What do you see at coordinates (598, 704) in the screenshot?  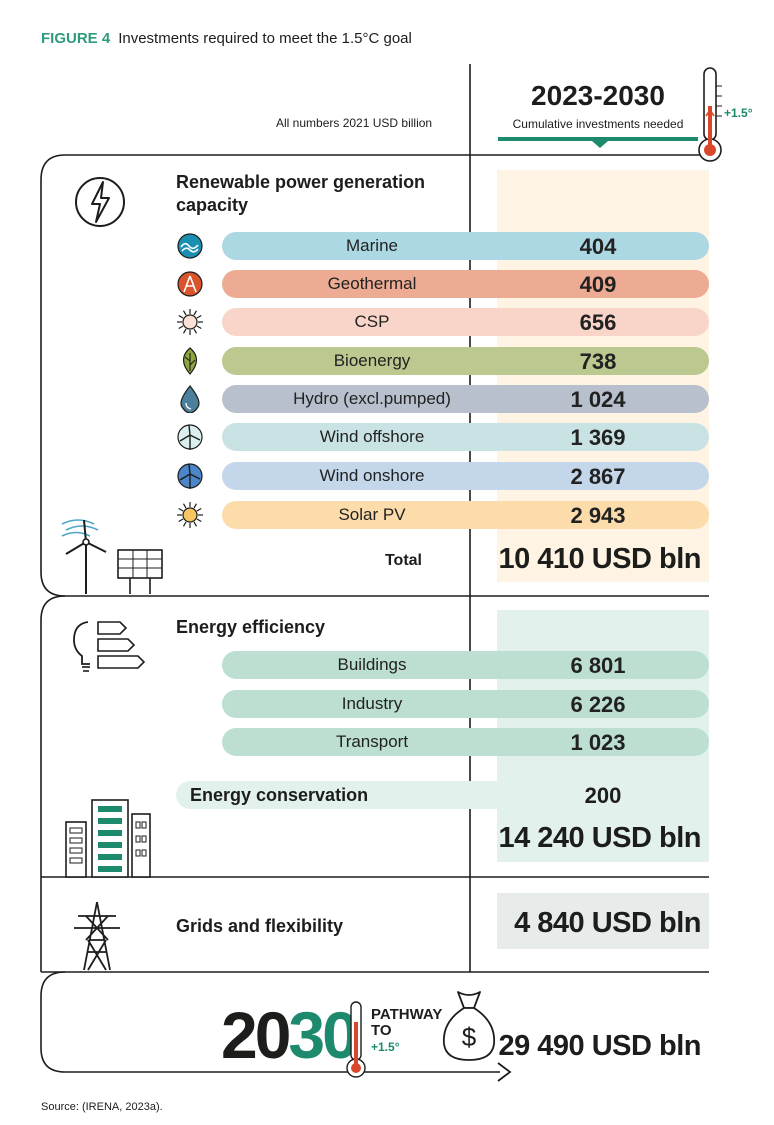 I see `bar-industry-value: 6 226` at bounding box center [598, 704].